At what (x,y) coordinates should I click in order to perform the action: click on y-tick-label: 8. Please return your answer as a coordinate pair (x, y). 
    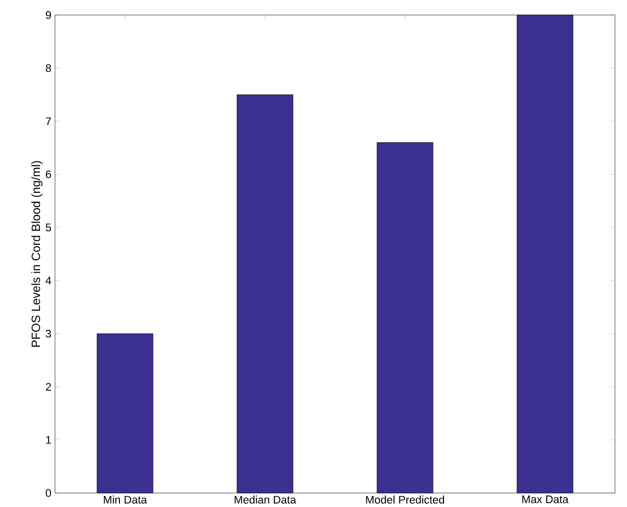
    Looking at the image, I should click on (48, 68).